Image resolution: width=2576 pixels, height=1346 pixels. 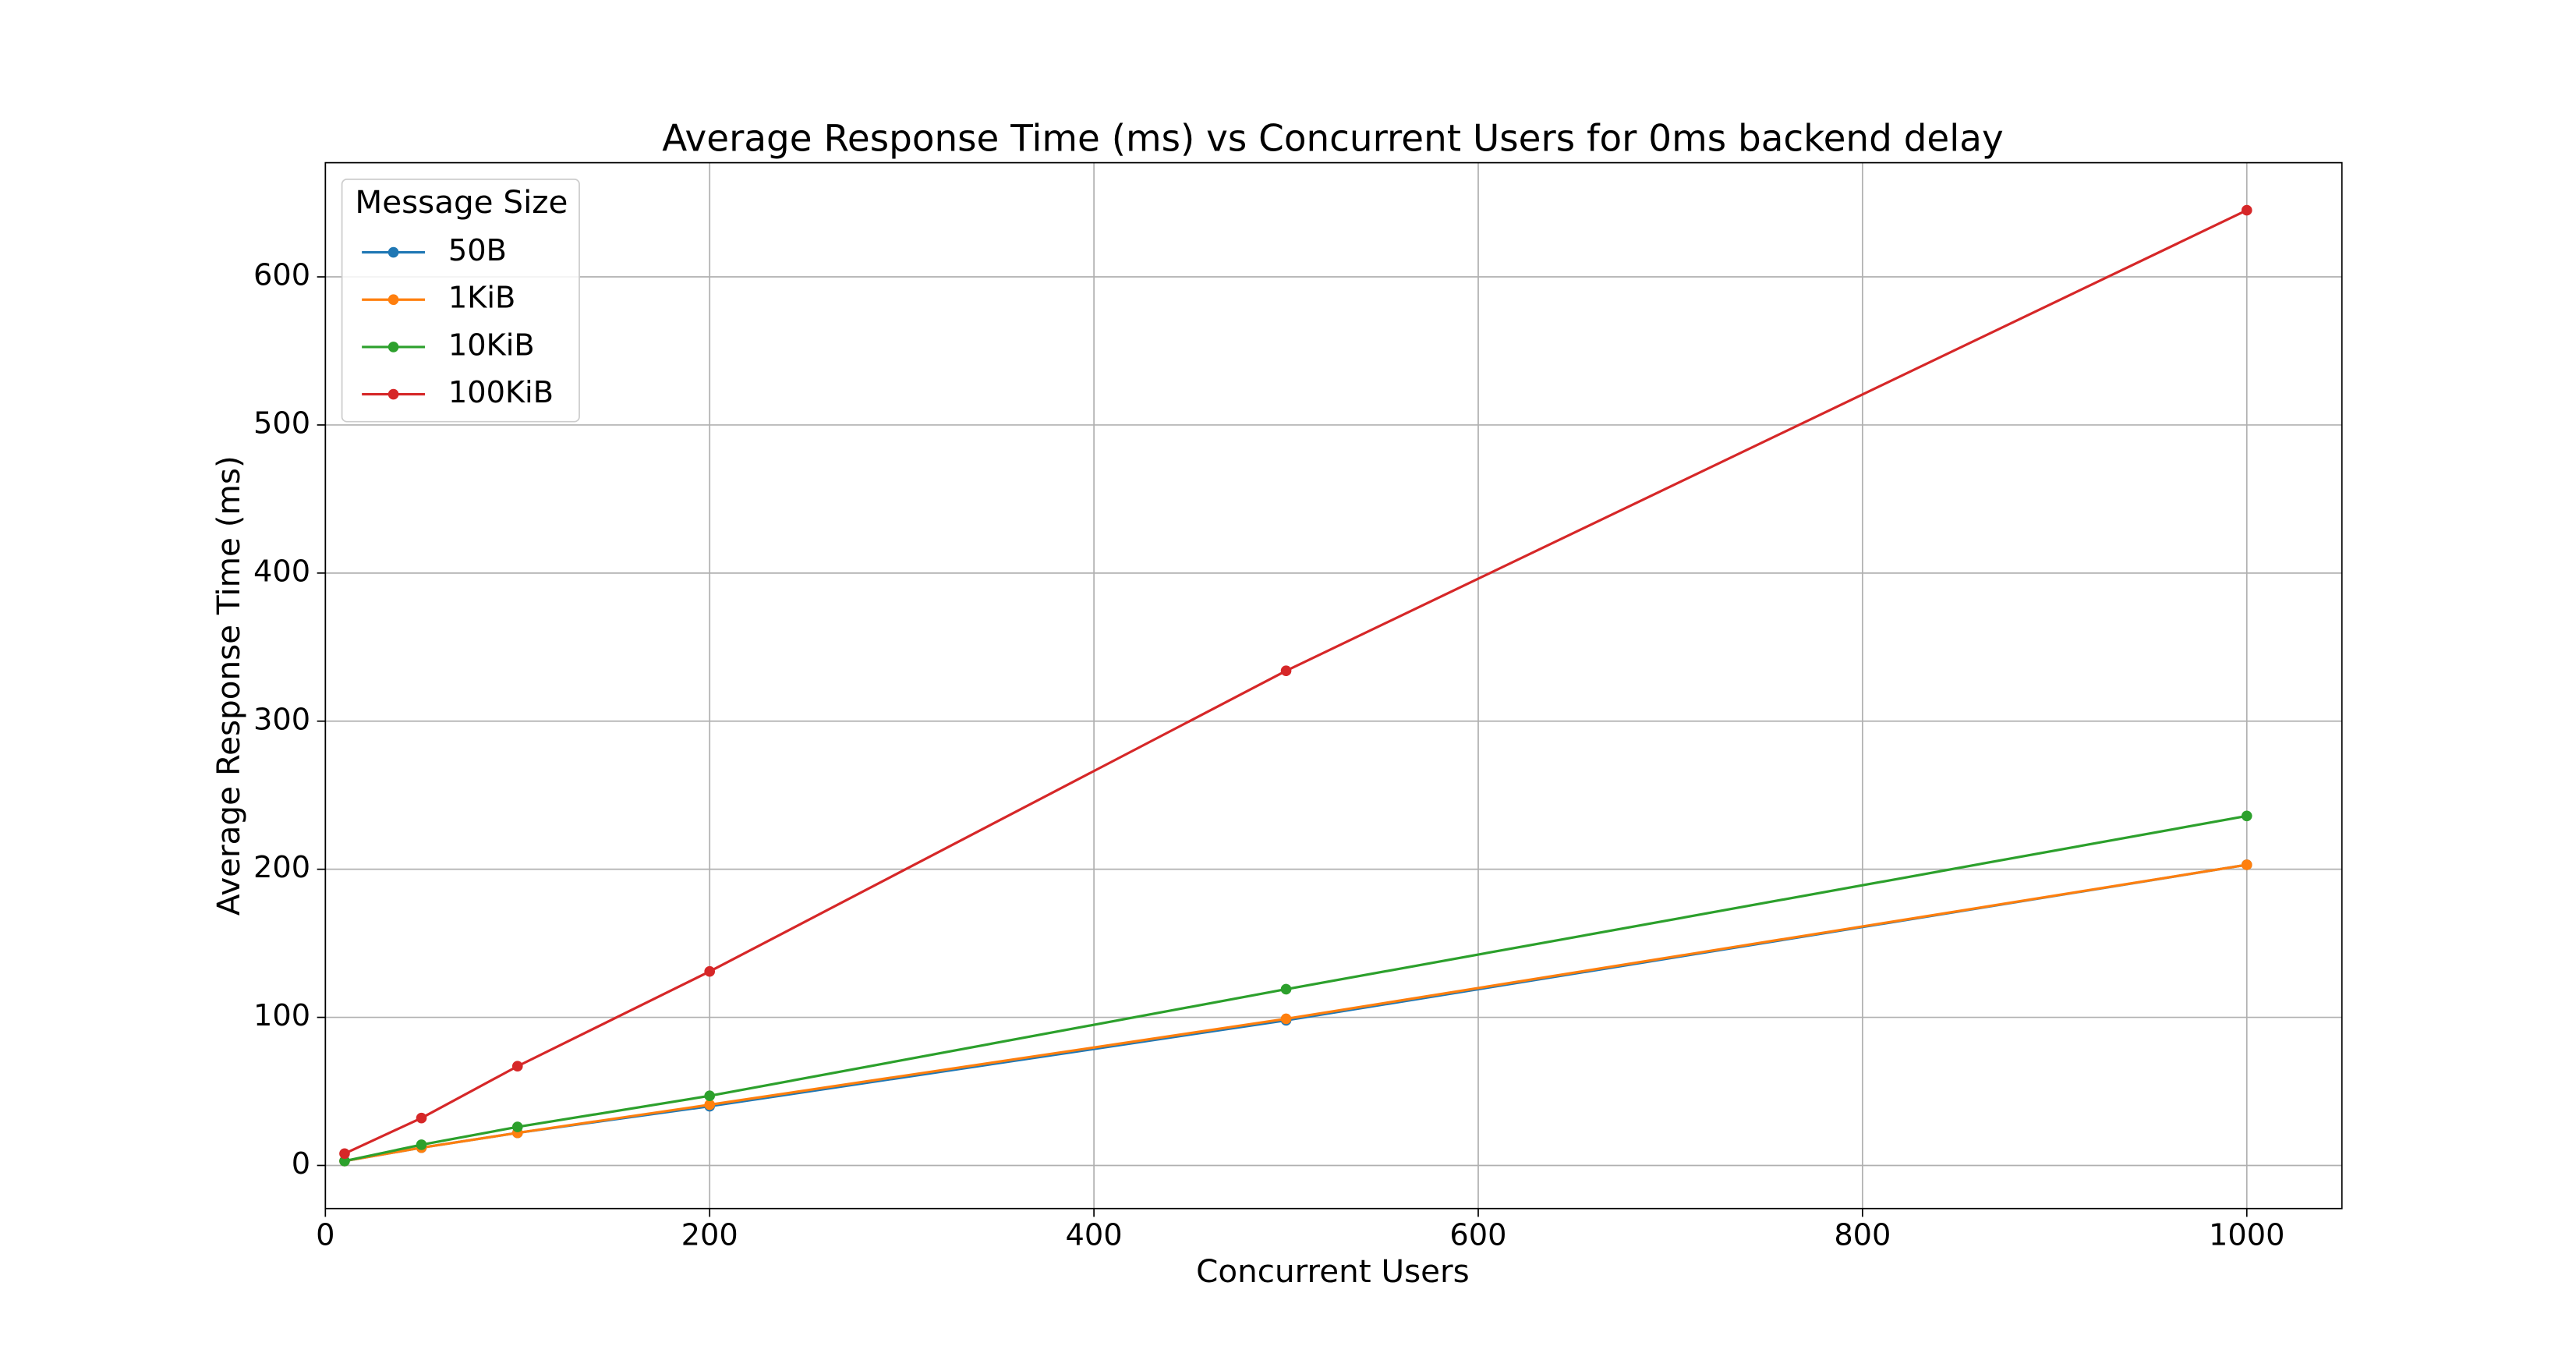 I want to click on x-tick-label: 800, so click(x=1863, y=1235).